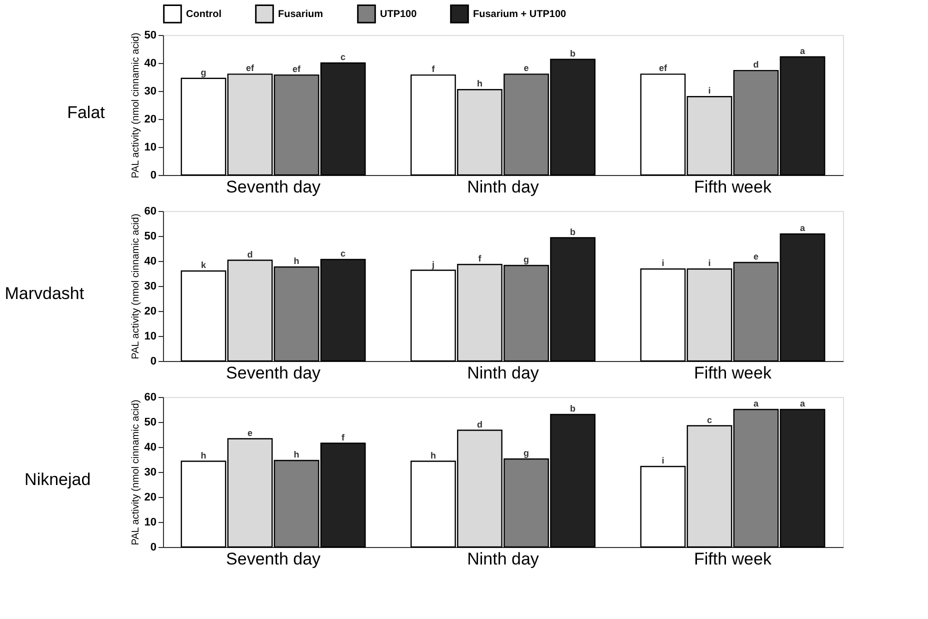 The height and width of the screenshot is (619, 928). I want to click on text: Niknejad, so click(57, 479).